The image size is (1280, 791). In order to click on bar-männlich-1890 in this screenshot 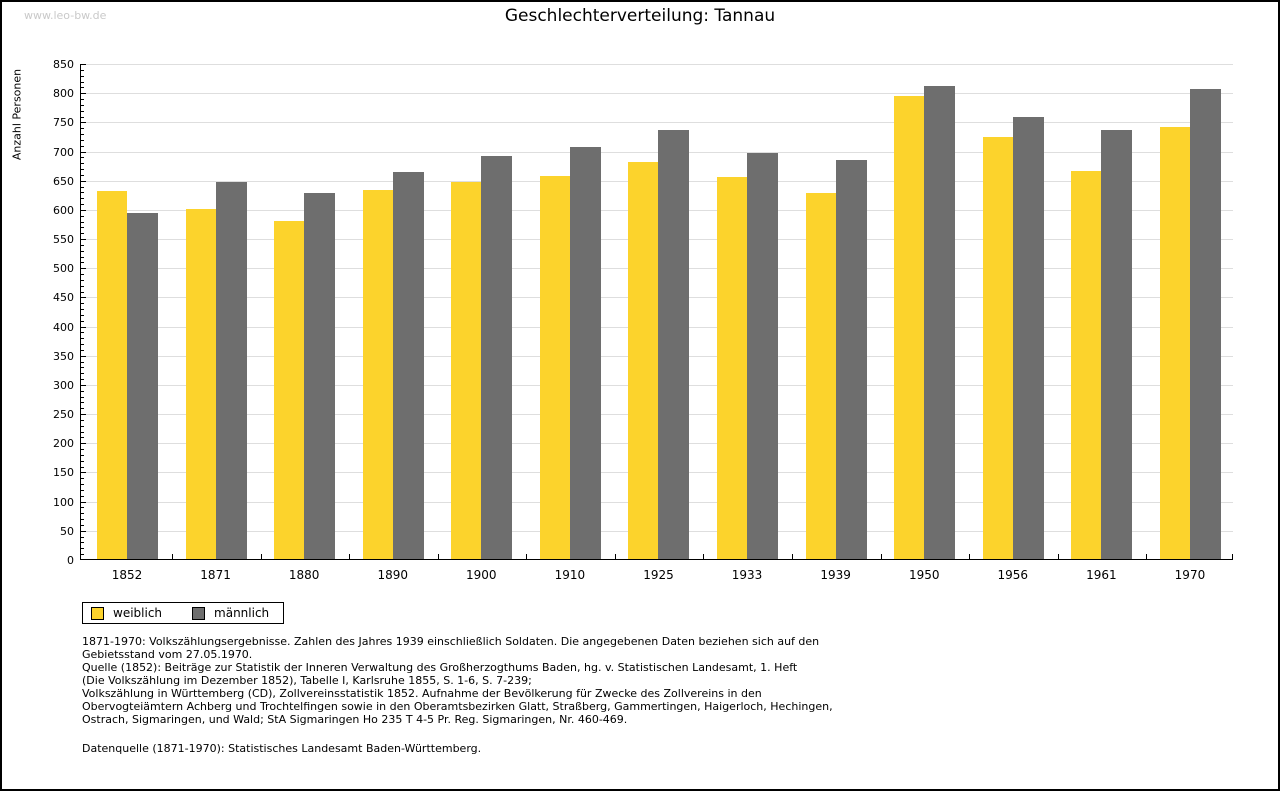, I will do `click(408, 365)`.